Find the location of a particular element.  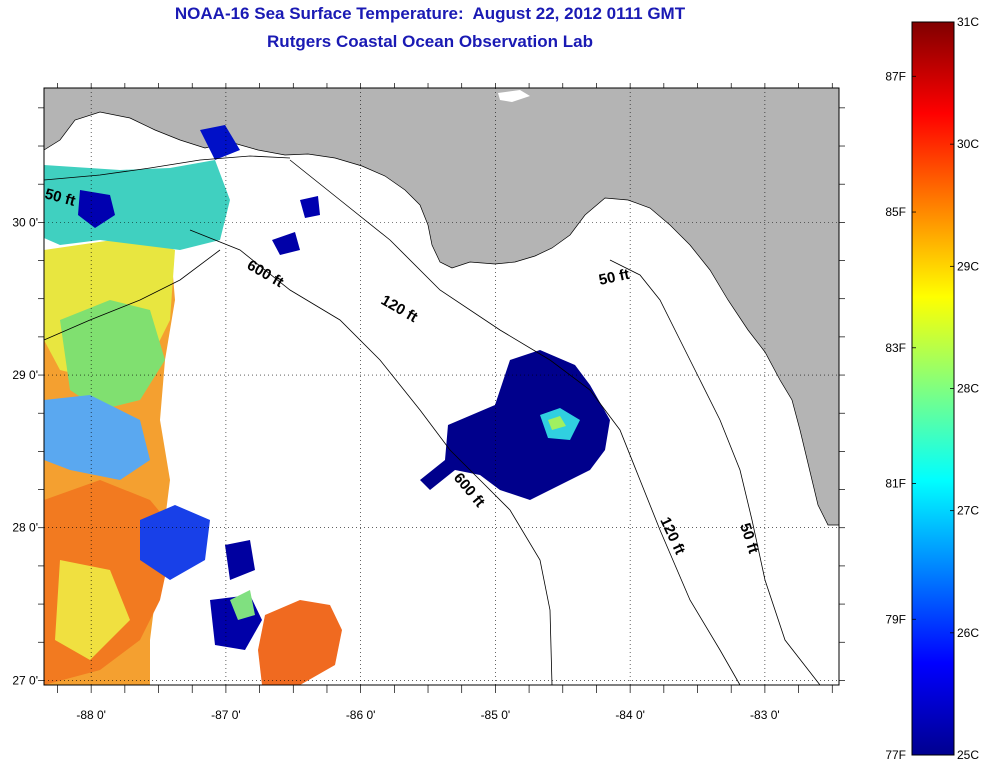

fahrenheit-label: 85F is located at coordinates (895, 212).